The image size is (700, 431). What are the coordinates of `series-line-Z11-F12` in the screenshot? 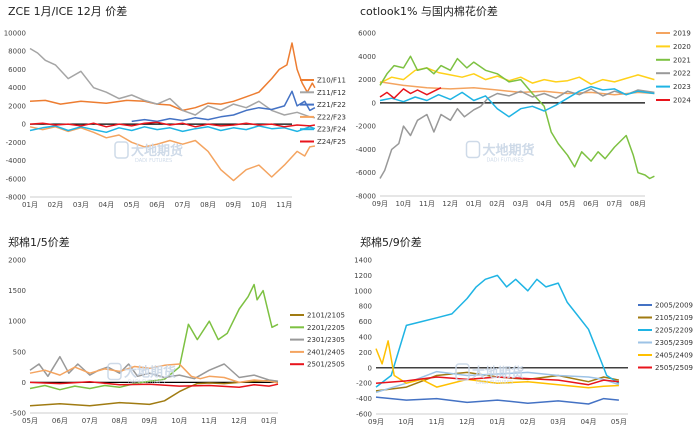 It's located at (172, 83).